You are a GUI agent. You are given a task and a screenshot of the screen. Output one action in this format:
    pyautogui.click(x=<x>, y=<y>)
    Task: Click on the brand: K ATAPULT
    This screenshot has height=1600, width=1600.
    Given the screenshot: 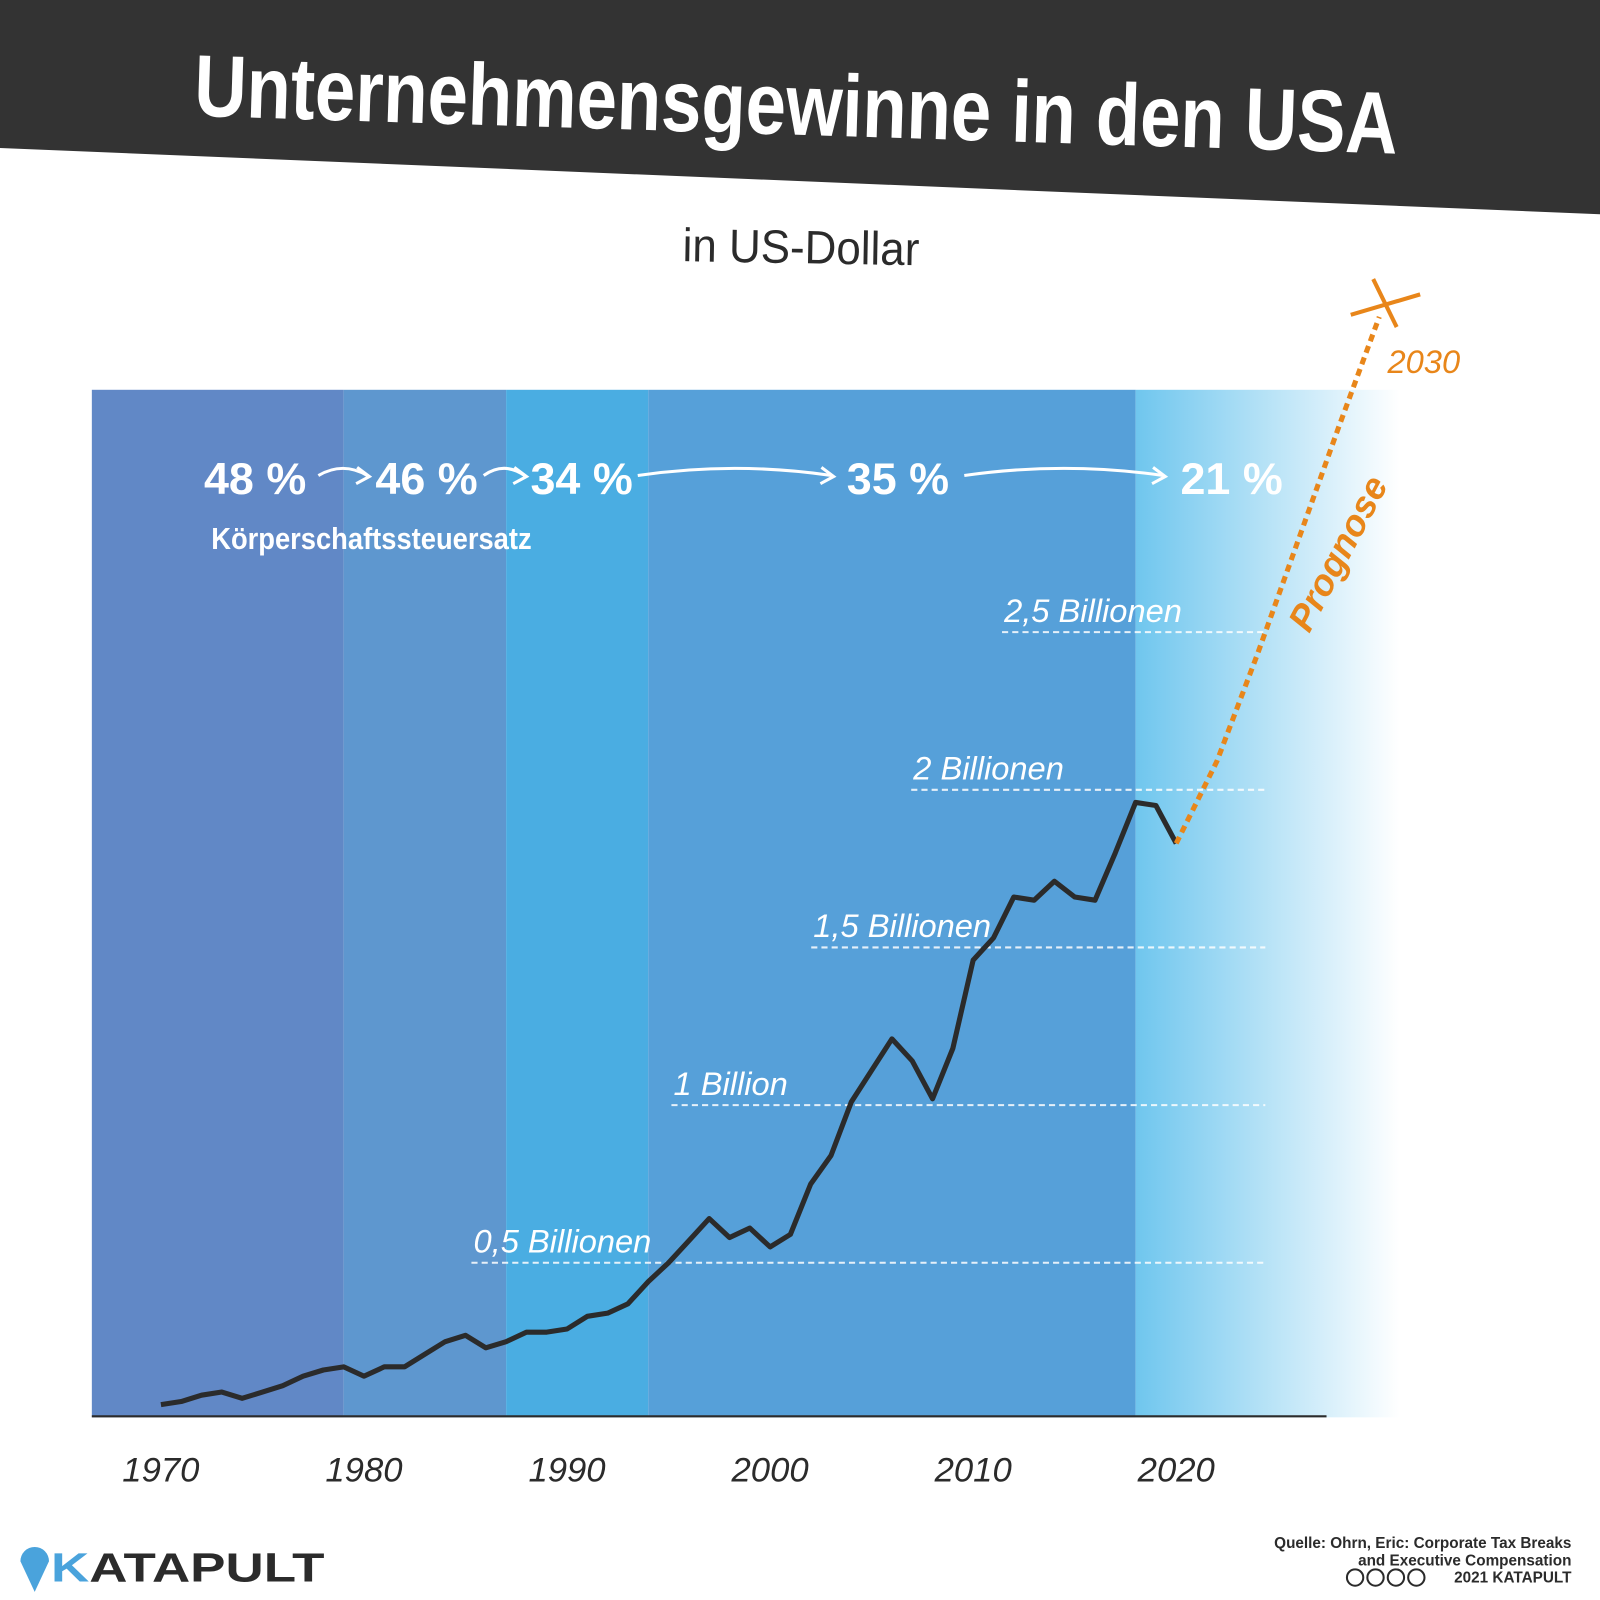 What is the action you would take?
    pyautogui.click(x=188, y=1568)
    